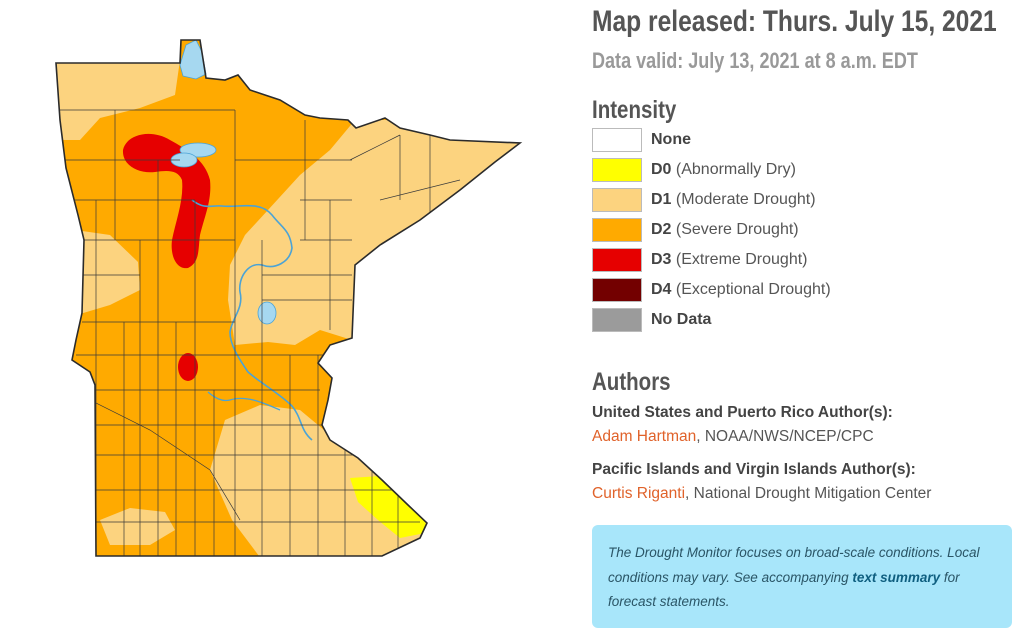 Image resolution: width=1029 pixels, height=643 pixels. I want to click on legend-item-d2: D2 (Severe Drought), so click(742, 231).